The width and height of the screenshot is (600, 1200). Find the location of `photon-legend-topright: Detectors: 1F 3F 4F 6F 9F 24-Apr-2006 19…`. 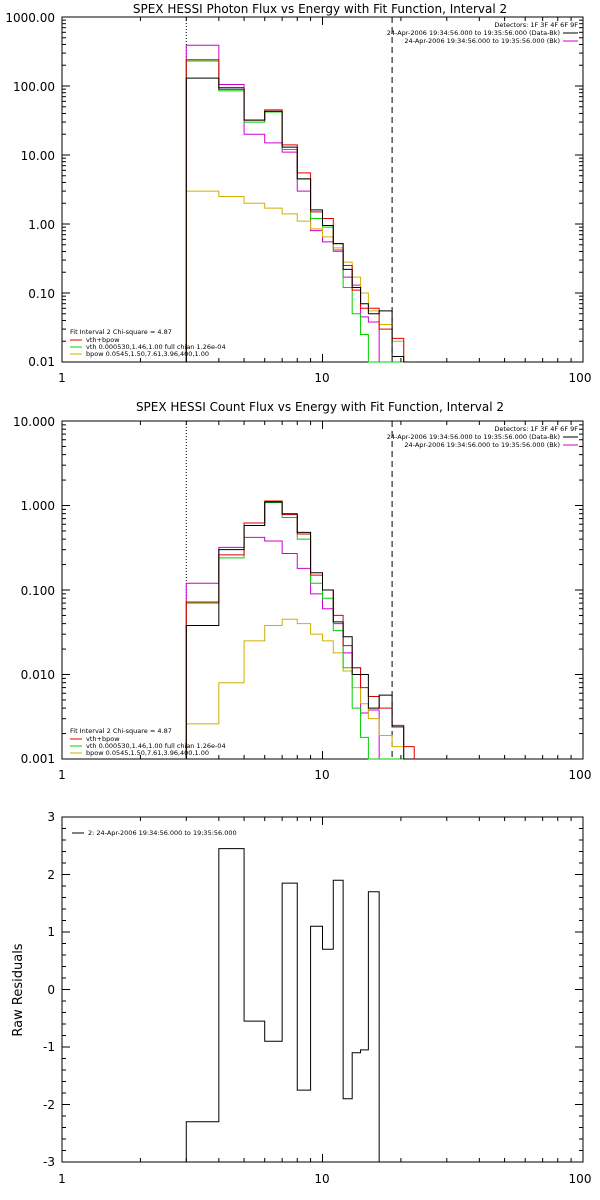

photon-legend-topright: Detectors: 1F 3F 4F 6F 9F 24-Apr-2006 19… is located at coordinates (483, 33).